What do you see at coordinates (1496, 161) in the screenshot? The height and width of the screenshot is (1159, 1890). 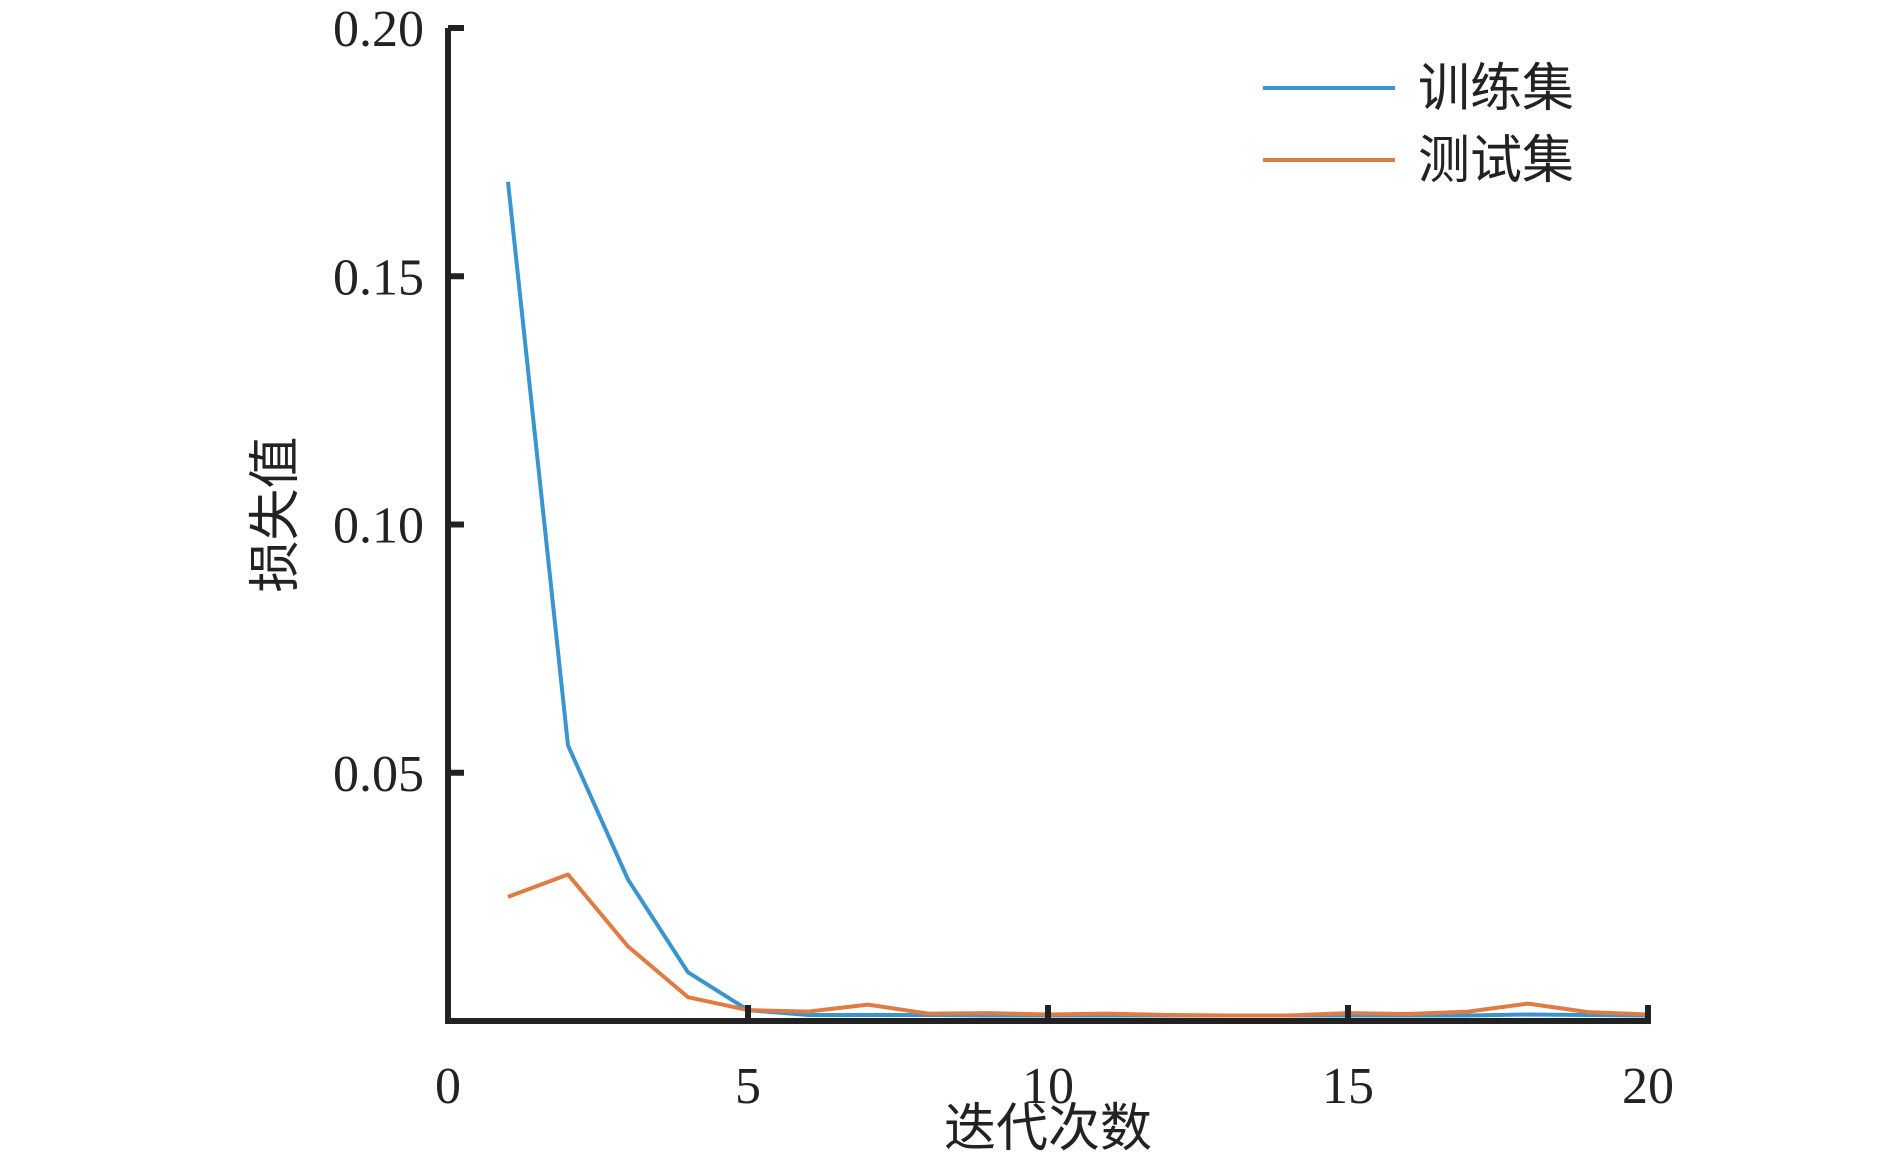 I see `legend-label-2: 测试集` at bounding box center [1496, 161].